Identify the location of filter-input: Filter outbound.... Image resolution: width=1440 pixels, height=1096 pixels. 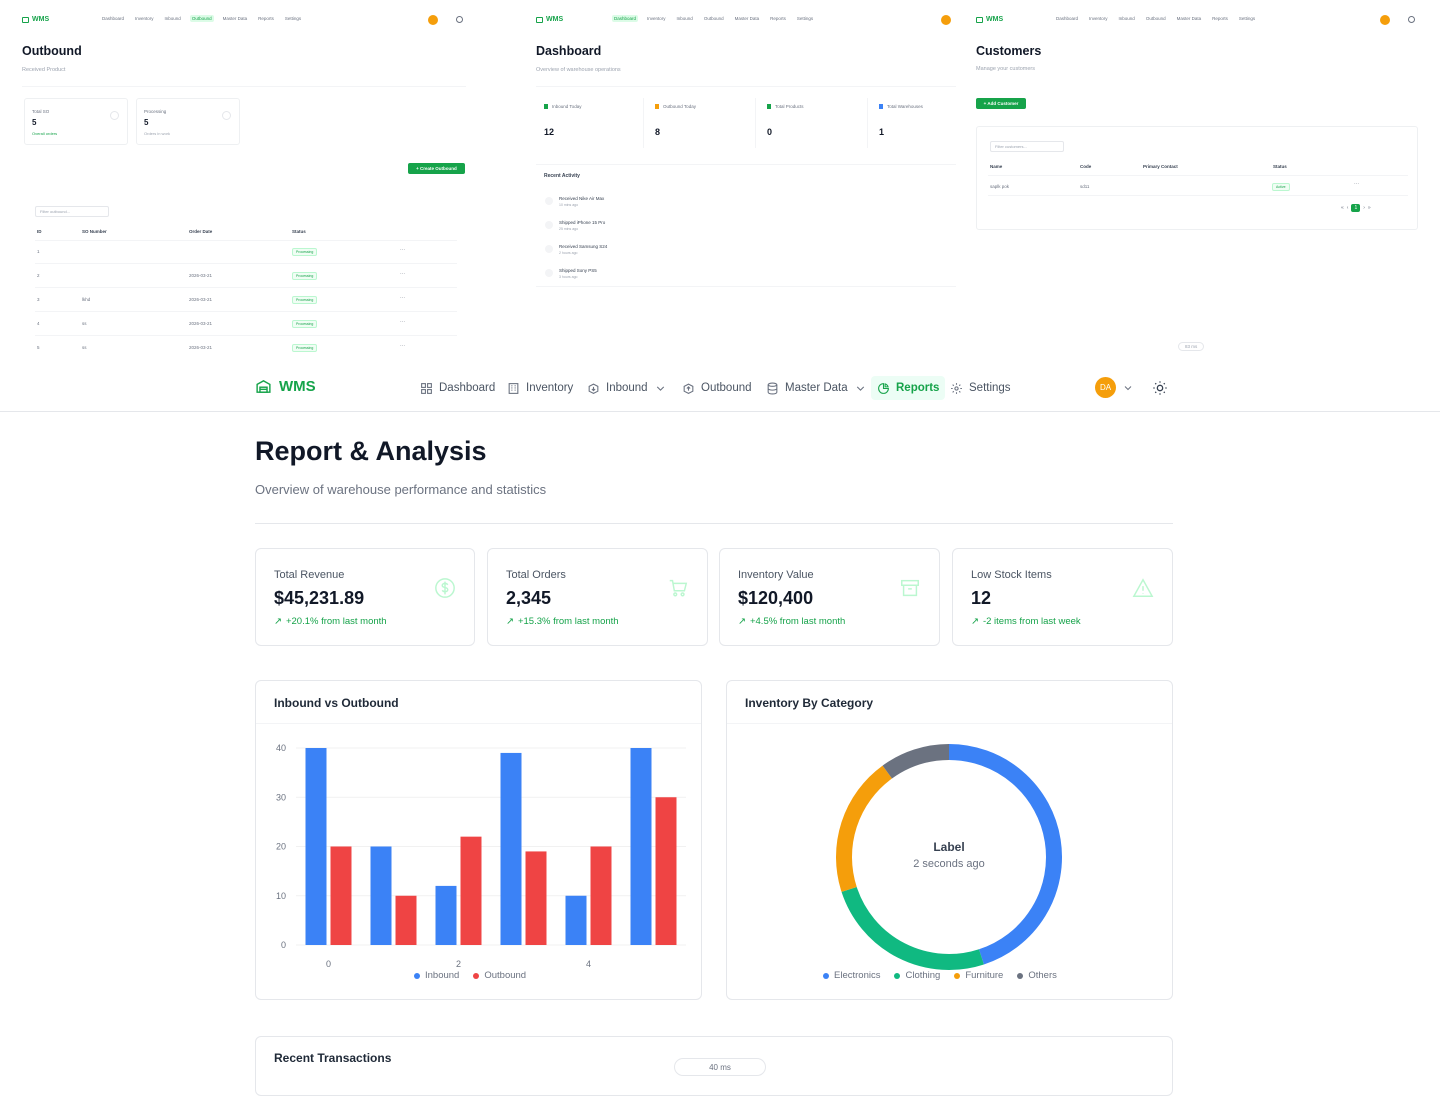
(72, 211).